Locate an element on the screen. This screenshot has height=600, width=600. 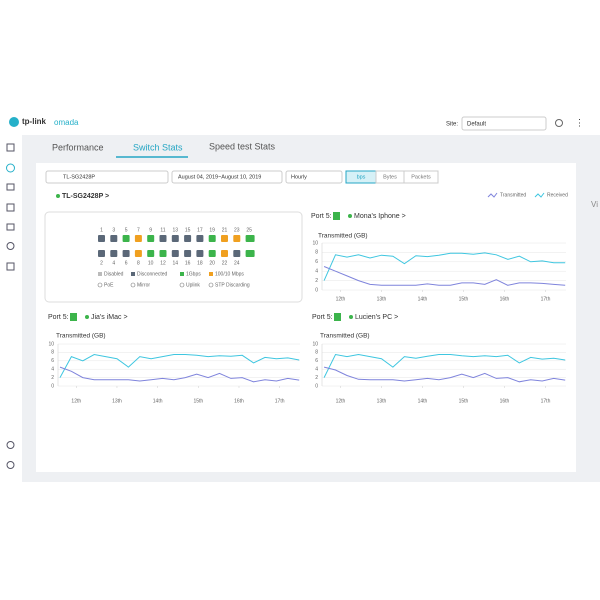
nav-devices is located at coordinates (10, 207).